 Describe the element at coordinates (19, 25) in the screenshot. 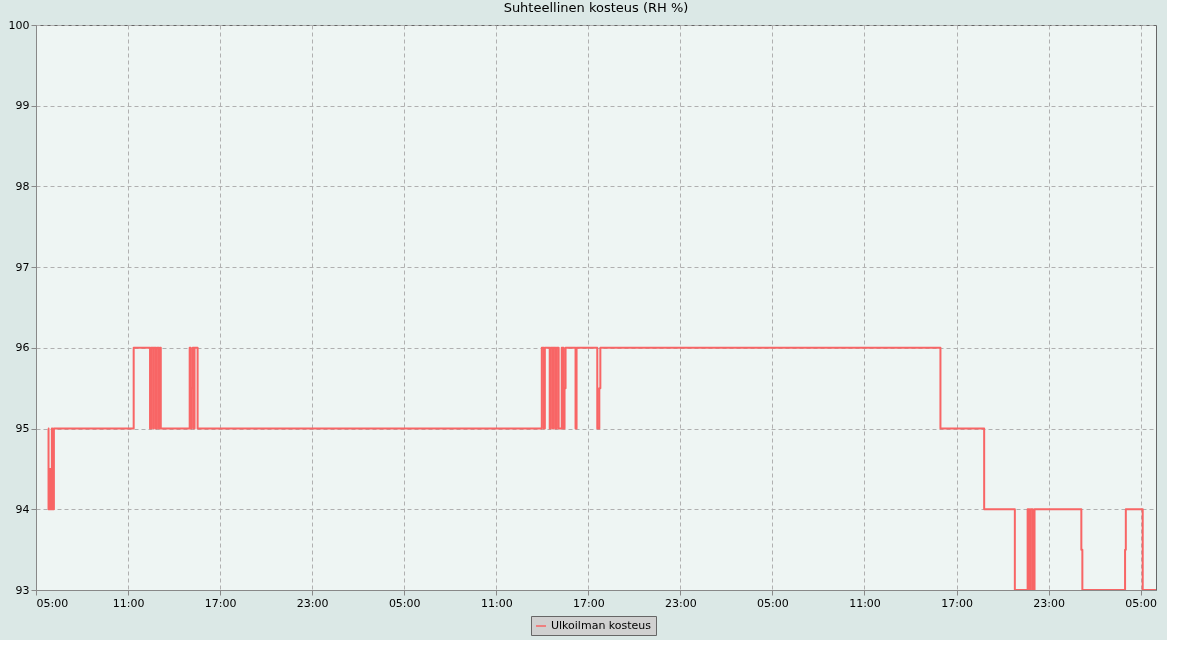

I see `y-tick-label: 100` at that location.